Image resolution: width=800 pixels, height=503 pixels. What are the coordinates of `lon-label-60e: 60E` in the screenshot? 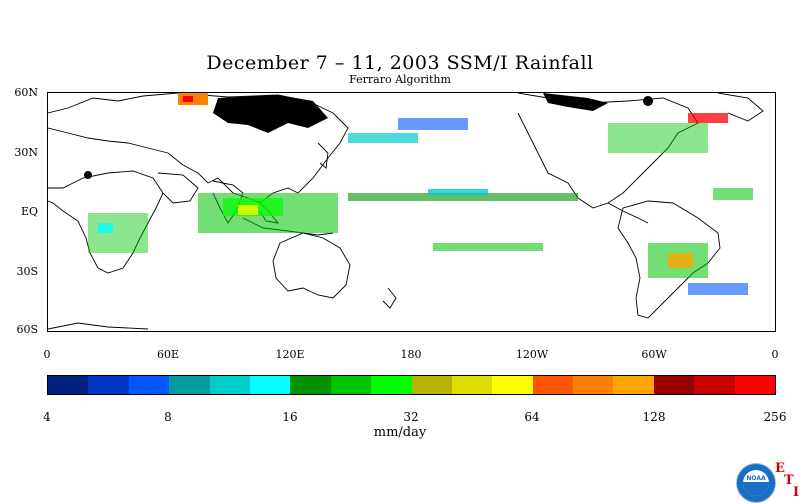 It's located at (168, 354).